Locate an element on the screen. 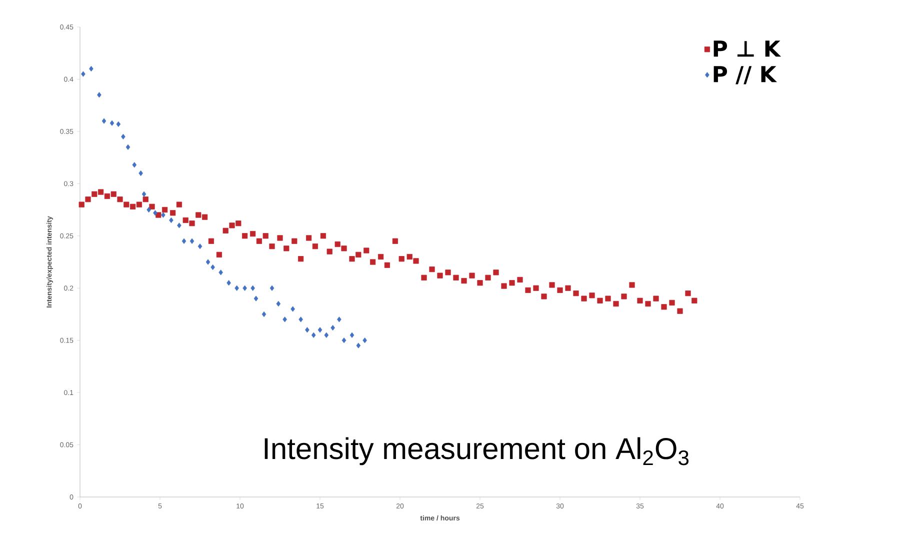 The width and height of the screenshot is (903, 549). annotation: Intensity measurement on Al$_{2}$O$_{3}$ is located at coordinates (476, 451).